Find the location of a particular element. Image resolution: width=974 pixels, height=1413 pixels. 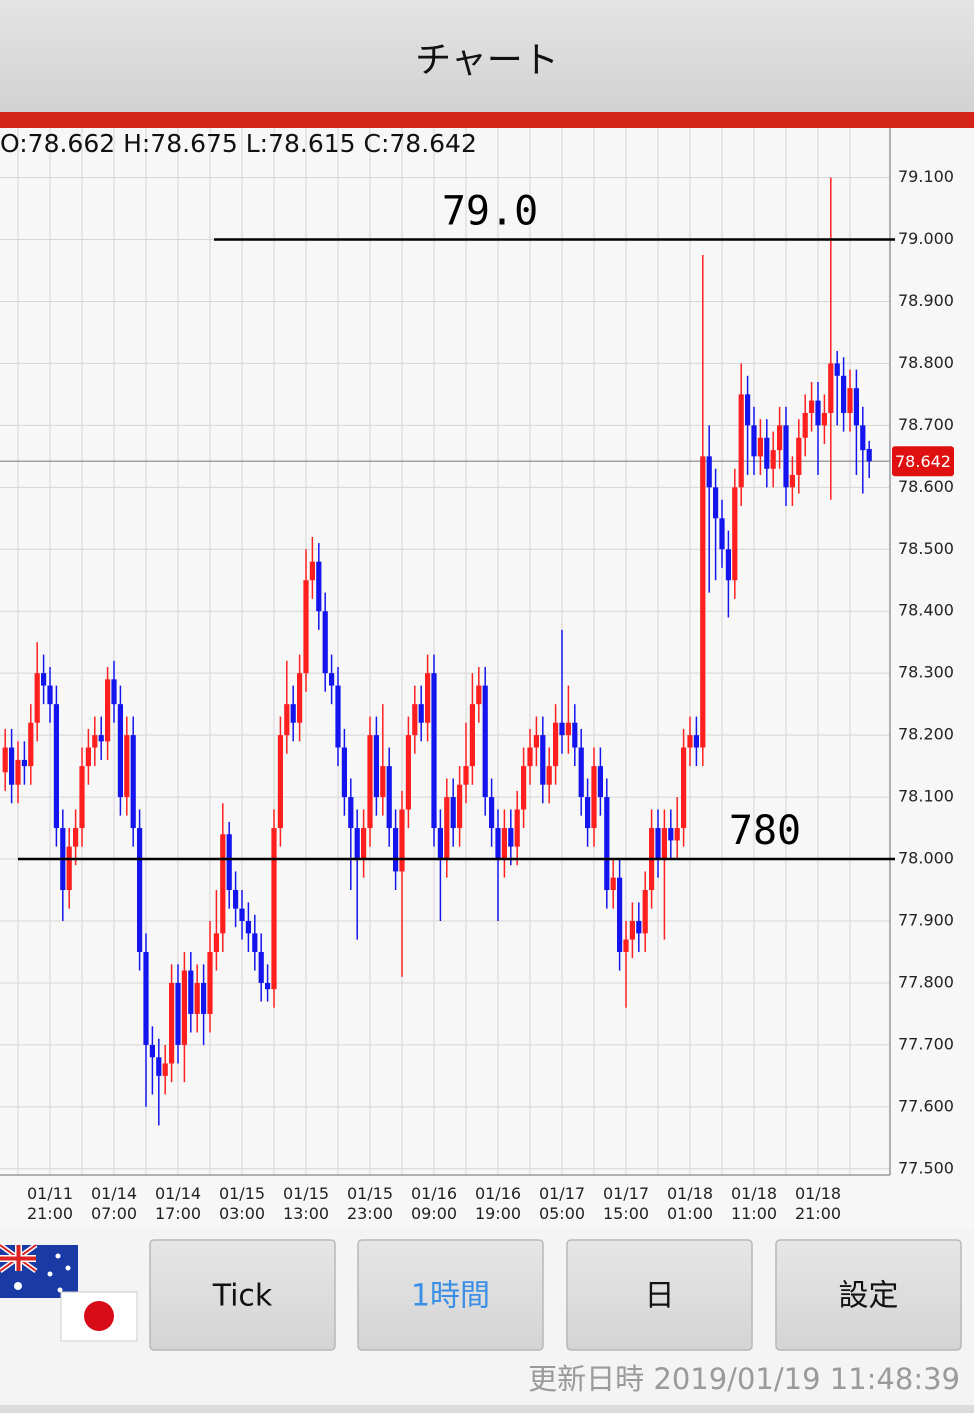

y-tick-label: 78.900 is located at coordinates (926, 300).